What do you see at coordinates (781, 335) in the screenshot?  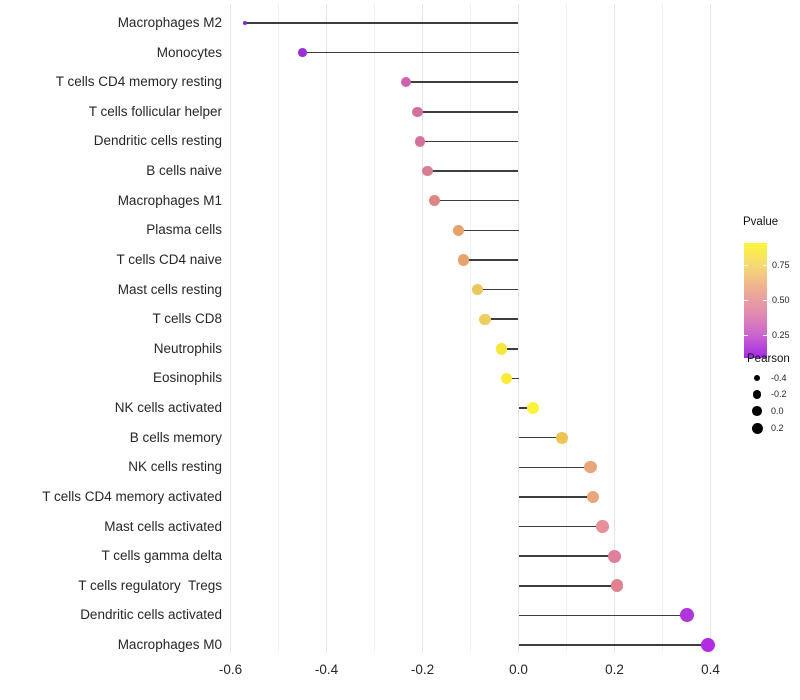 I see `colorbar-label: 0.25` at bounding box center [781, 335].